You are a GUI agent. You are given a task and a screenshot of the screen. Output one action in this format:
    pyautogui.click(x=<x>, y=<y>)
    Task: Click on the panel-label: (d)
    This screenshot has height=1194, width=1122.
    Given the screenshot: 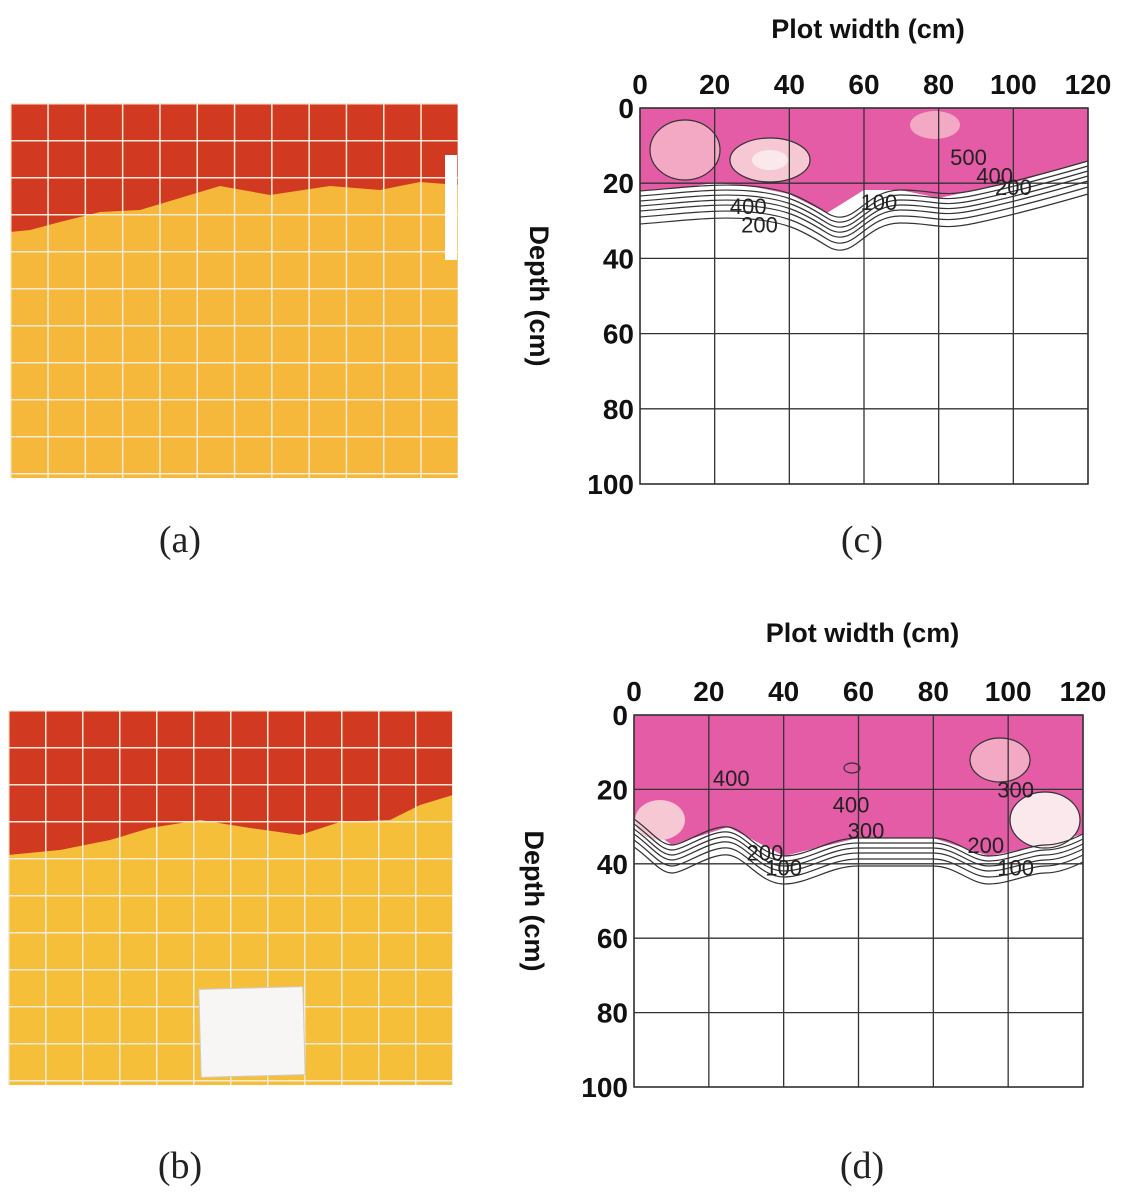 What is the action you would take?
    pyautogui.click(x=862, y=1166)
    